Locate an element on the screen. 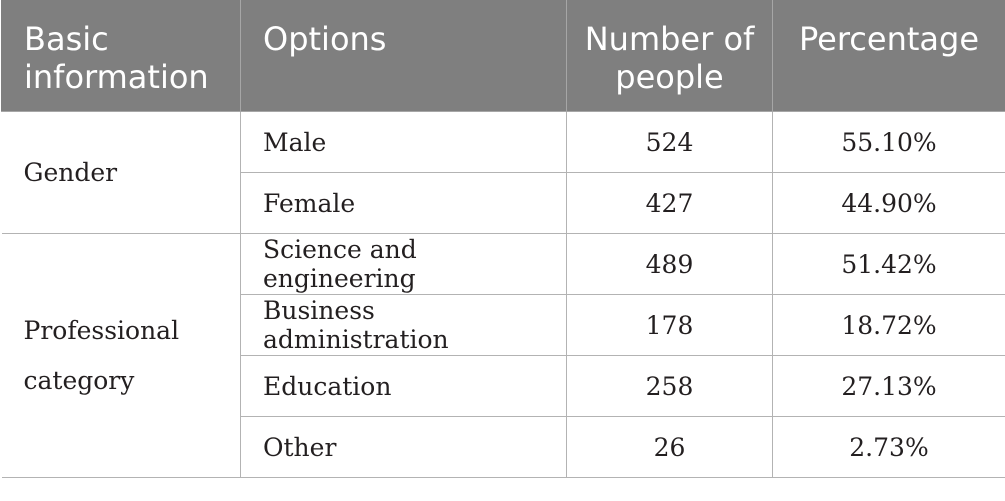  table-row: Female 427 44.90% is located at coordinates (503, 203).